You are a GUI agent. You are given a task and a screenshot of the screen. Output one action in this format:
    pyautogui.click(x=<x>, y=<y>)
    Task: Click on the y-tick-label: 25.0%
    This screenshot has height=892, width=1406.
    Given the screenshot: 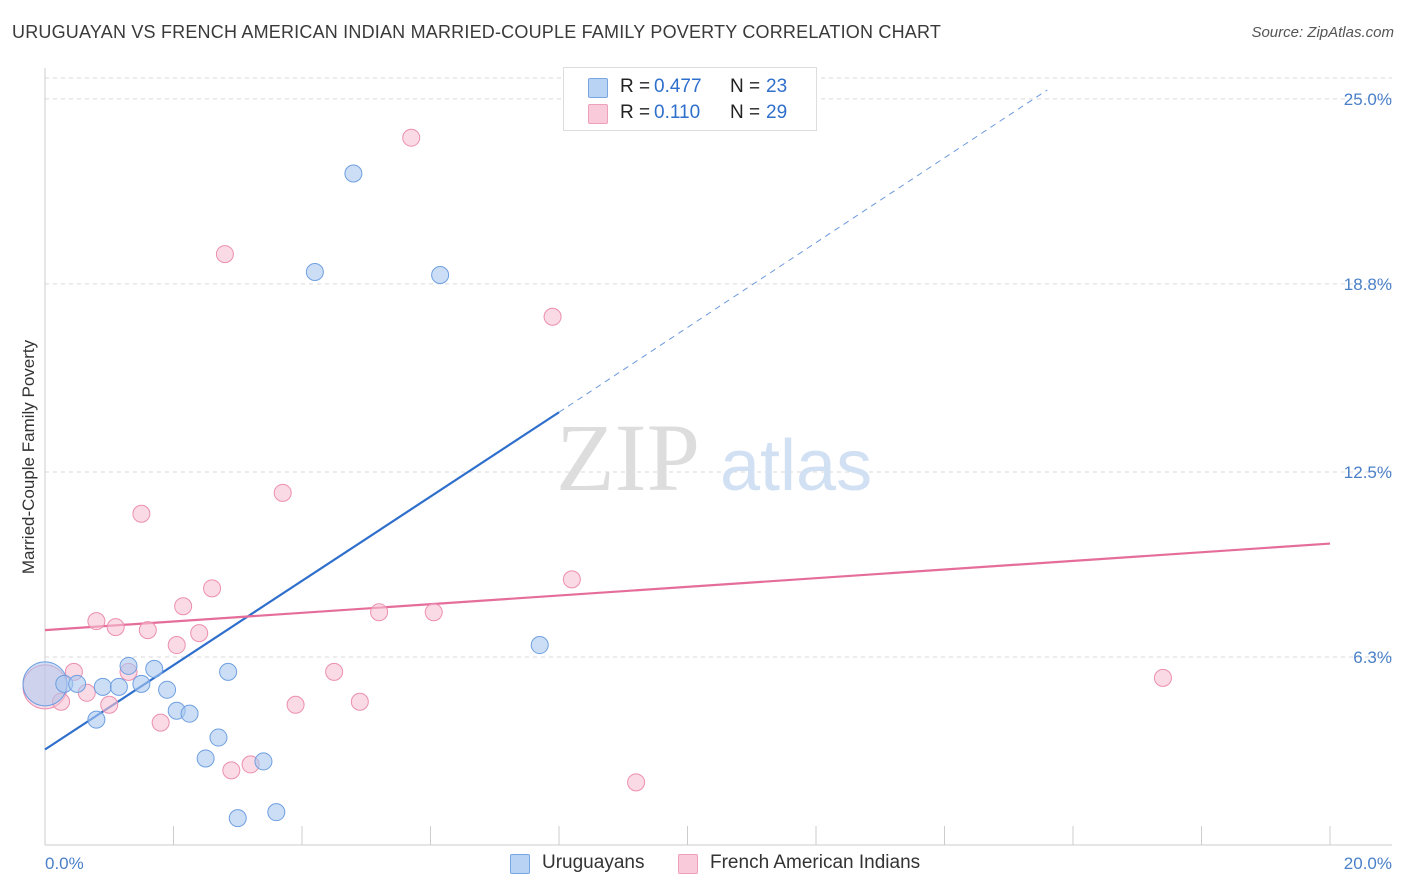 What is the action you would take?
    pyautogui.click(x=1368, y=99)
    